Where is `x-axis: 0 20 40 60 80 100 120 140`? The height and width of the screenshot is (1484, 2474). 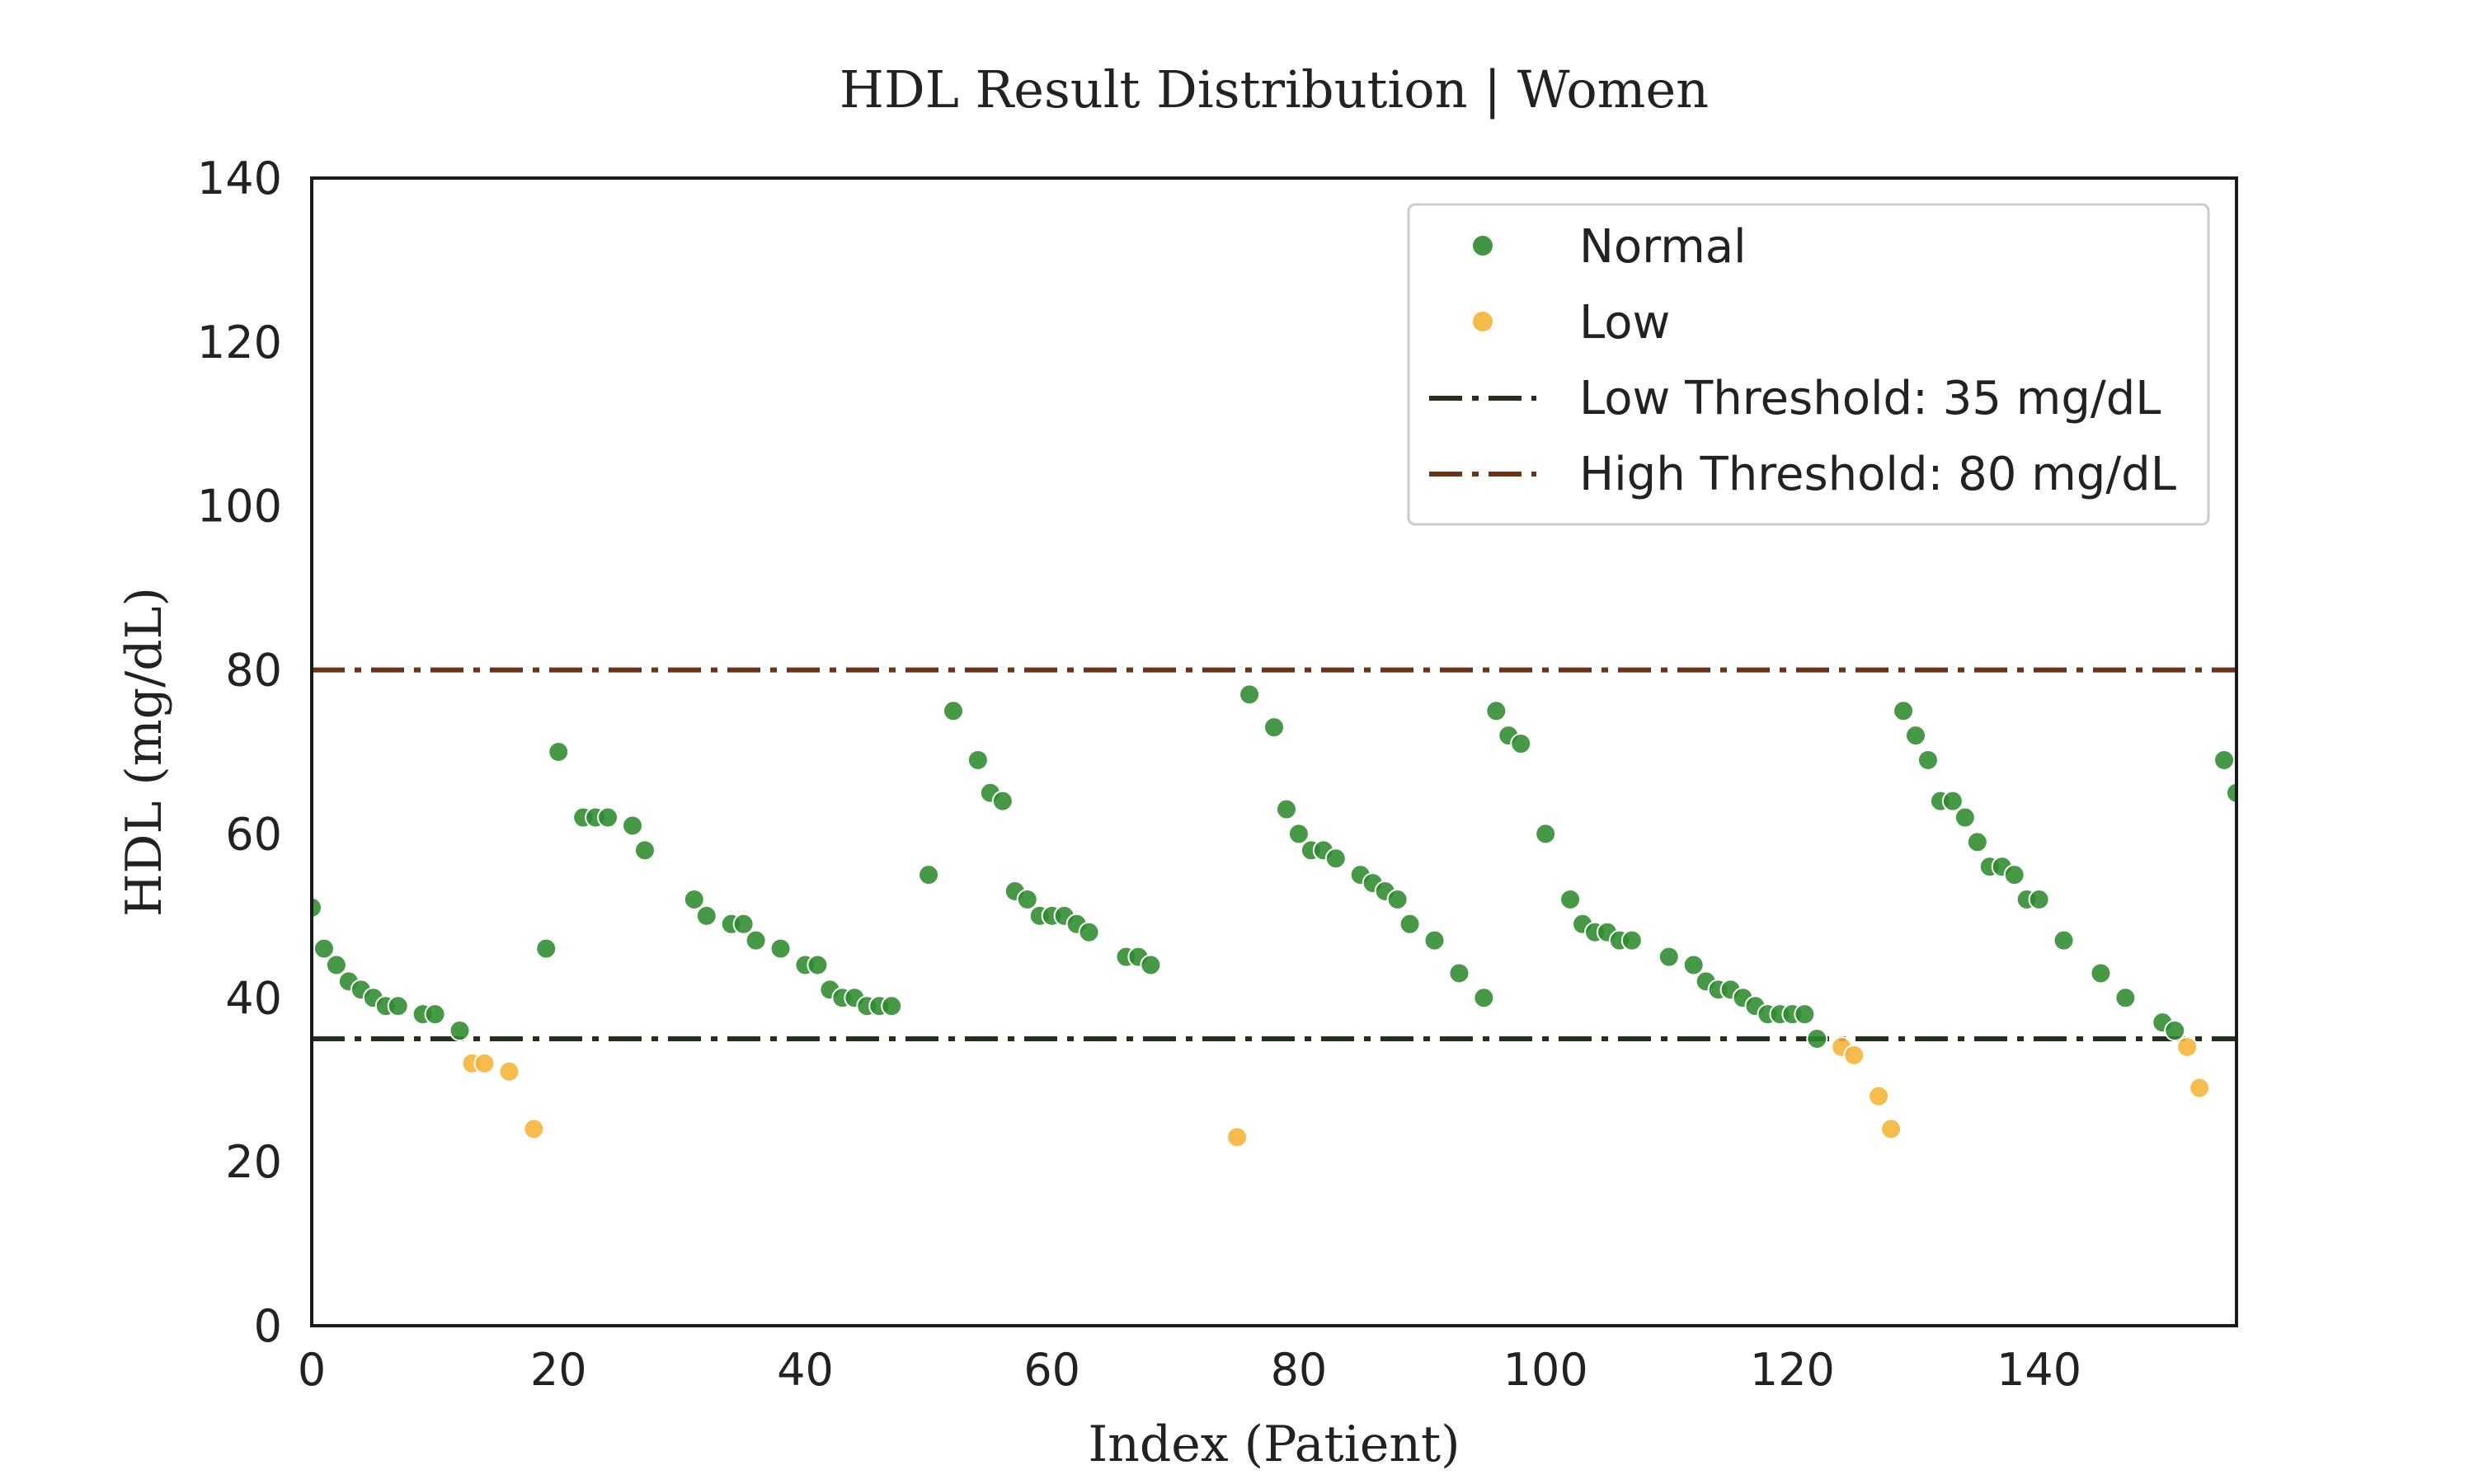
x-axis: 0 20 40 60 80 100 120 140 is located at coordinates (1189, 1370).